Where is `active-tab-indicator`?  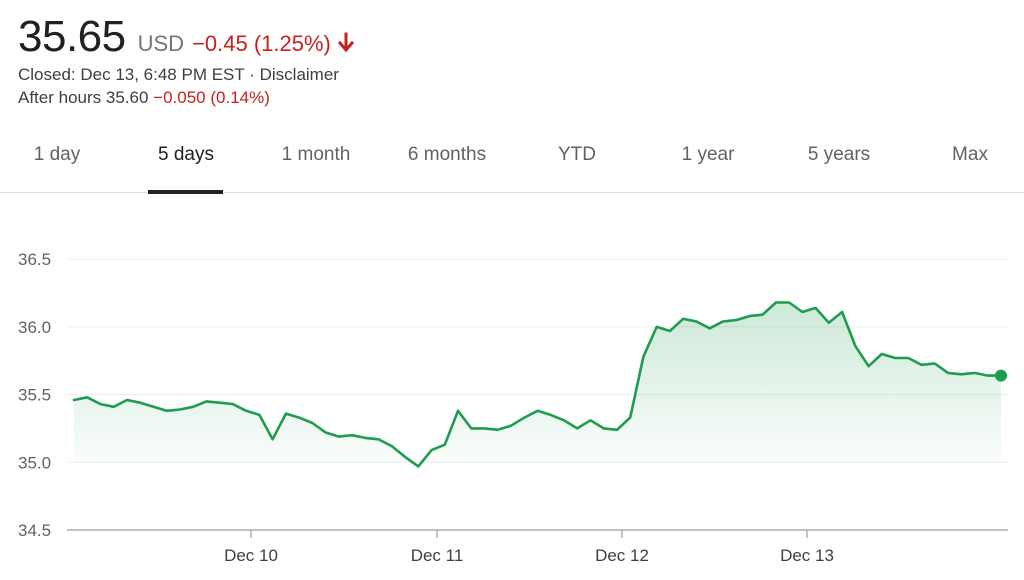
active-tab-indicator is located at coordinates (185, 192).